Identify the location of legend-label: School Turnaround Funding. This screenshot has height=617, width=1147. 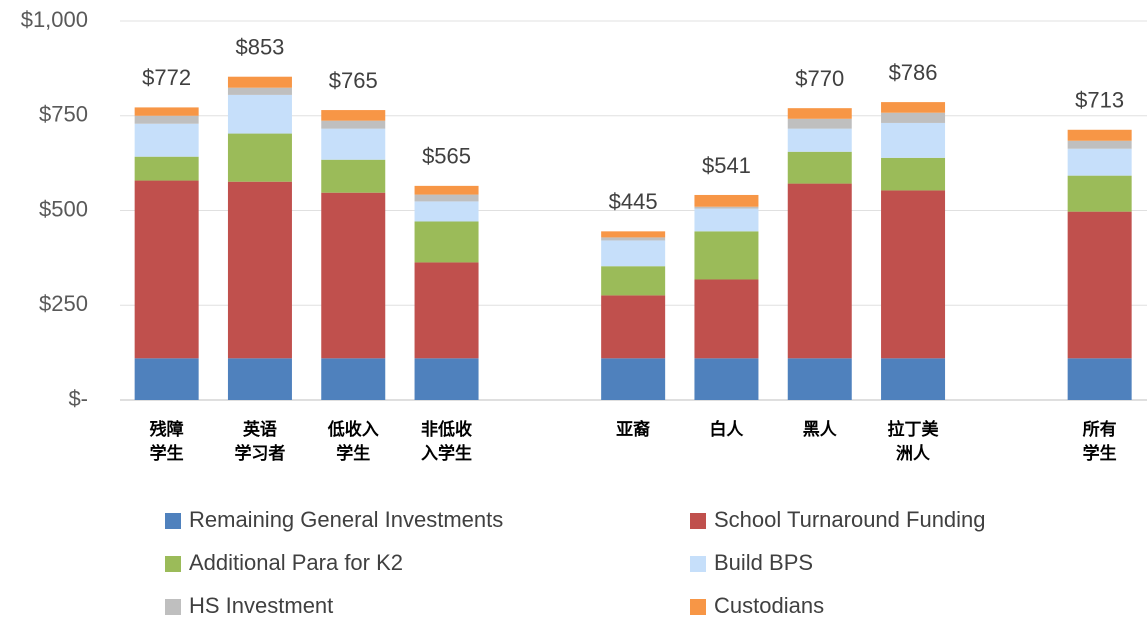
(850, 519).